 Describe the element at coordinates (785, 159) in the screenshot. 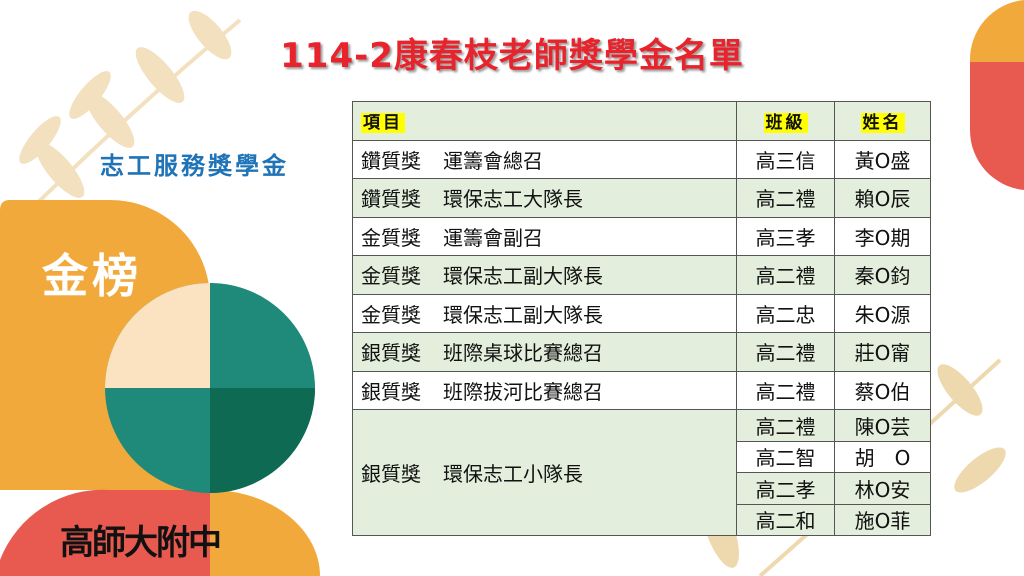

I see `class-cell: 高三信` at that location.